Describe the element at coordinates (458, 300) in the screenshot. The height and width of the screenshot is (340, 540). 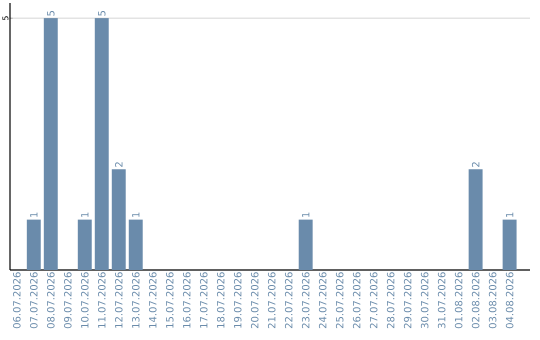
I see `x-tick-label: 01.08.2026` at that location.